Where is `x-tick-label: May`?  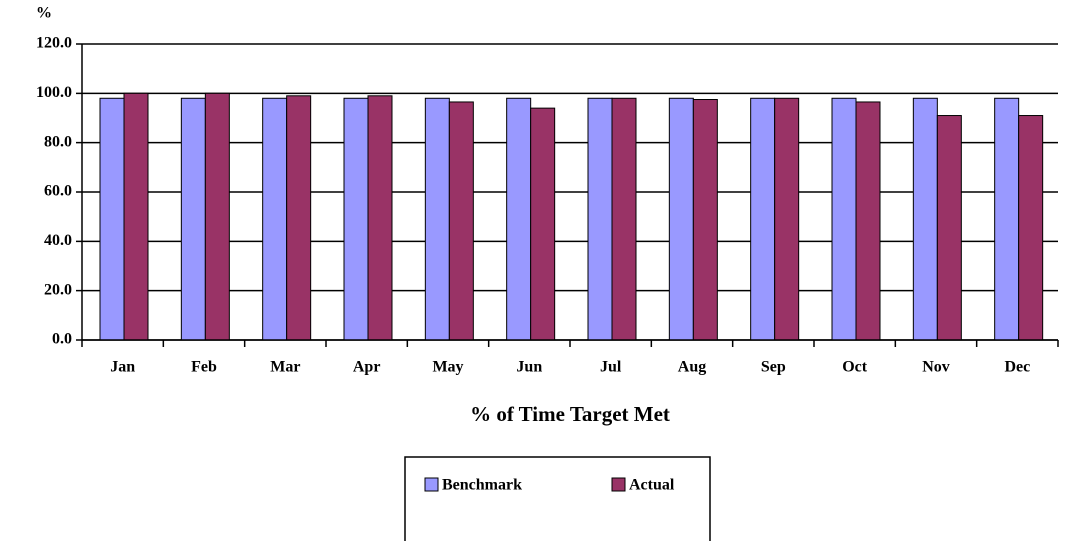 x-tick-label: May is located at coordinates (447, 367).